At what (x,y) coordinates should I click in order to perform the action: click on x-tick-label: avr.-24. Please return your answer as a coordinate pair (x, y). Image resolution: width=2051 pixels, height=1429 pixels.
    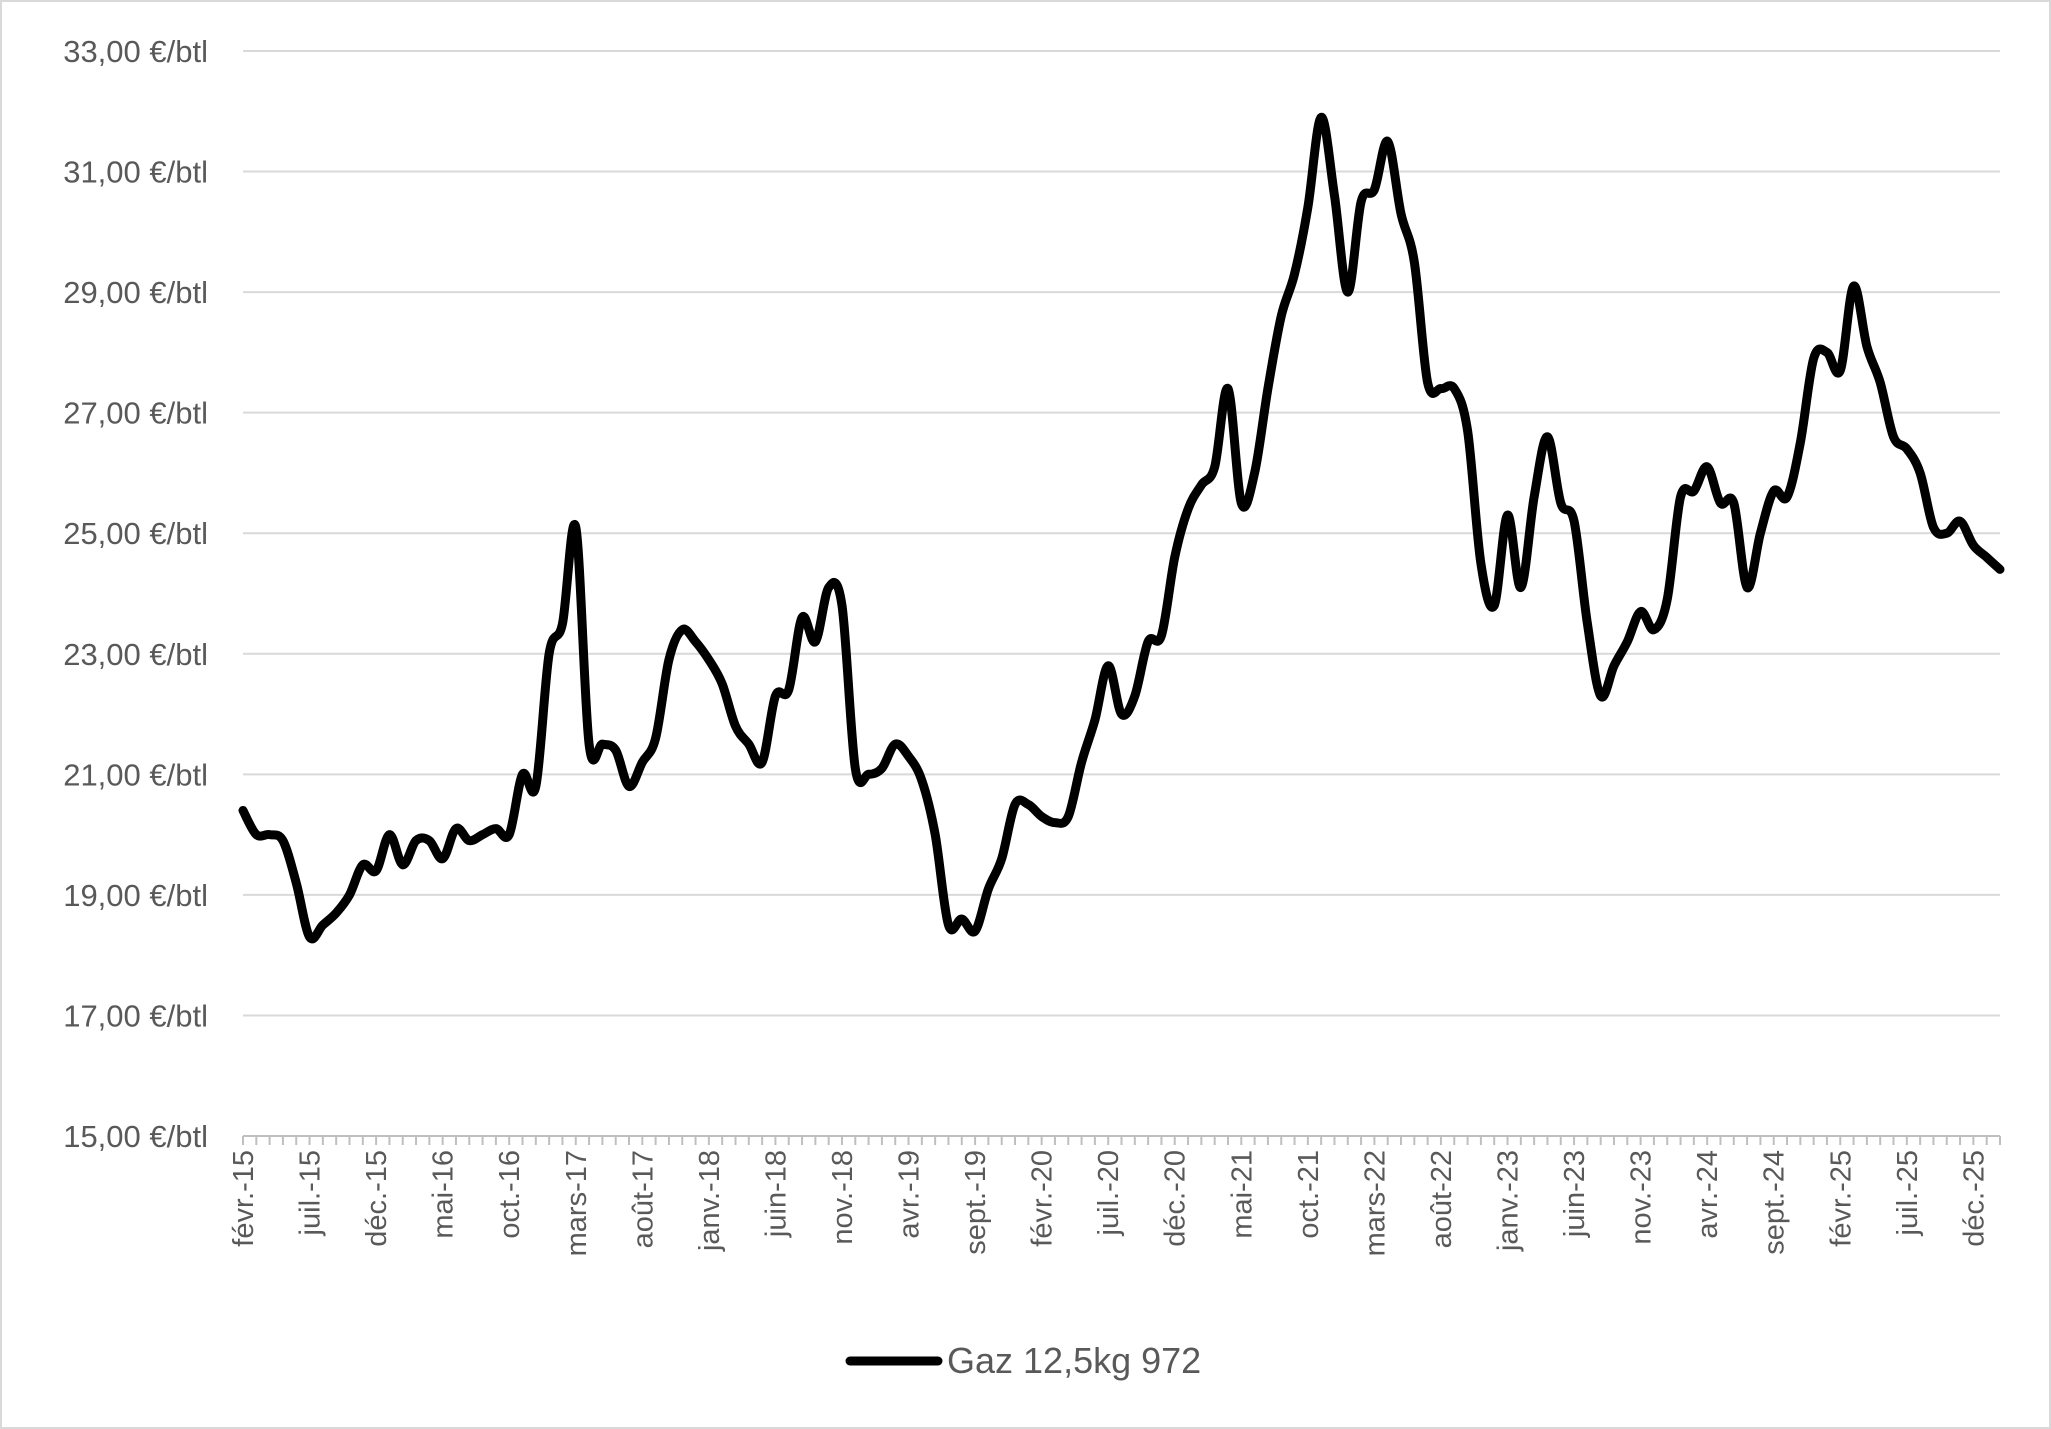
    Looking at the image, I should click on (1708, 1194).